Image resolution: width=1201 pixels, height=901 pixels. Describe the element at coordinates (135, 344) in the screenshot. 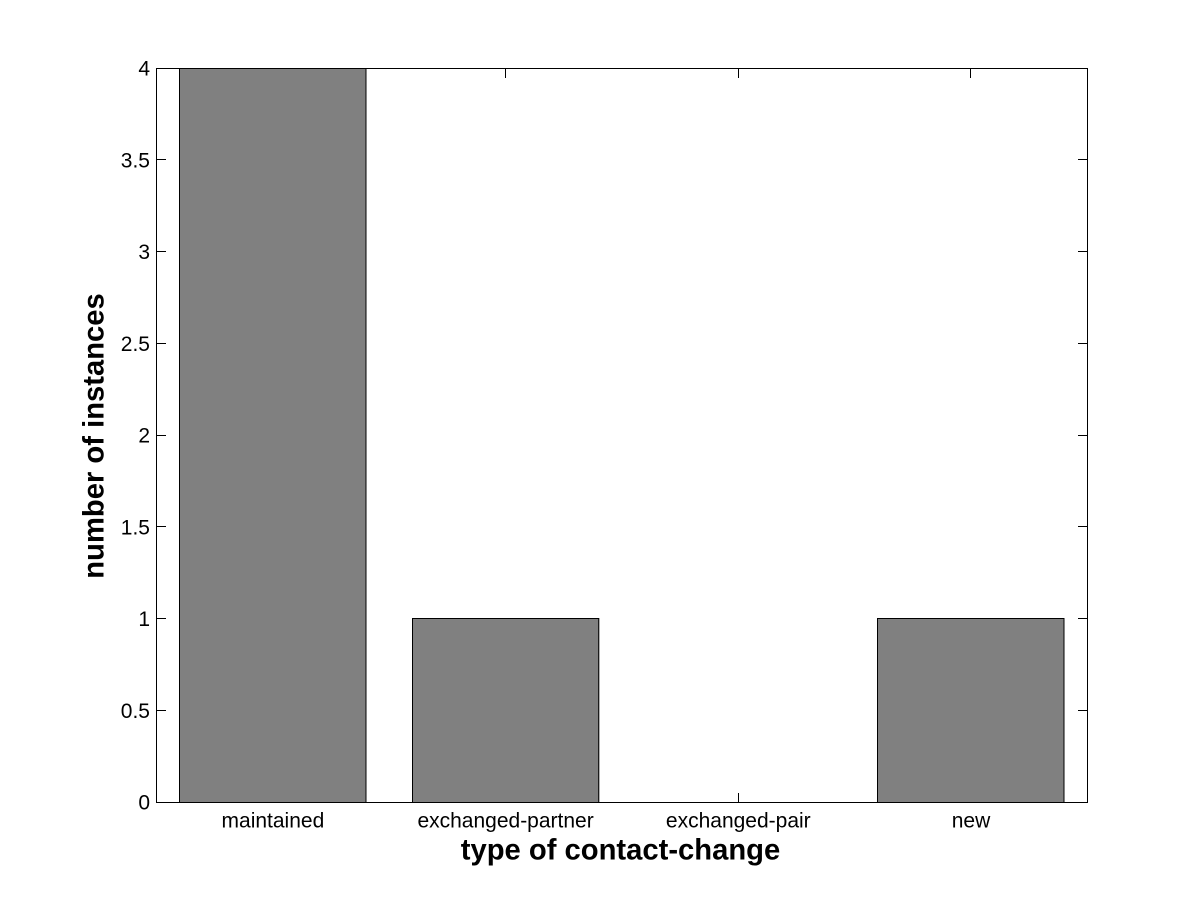

I see `svg-text: 2.5` at that location.